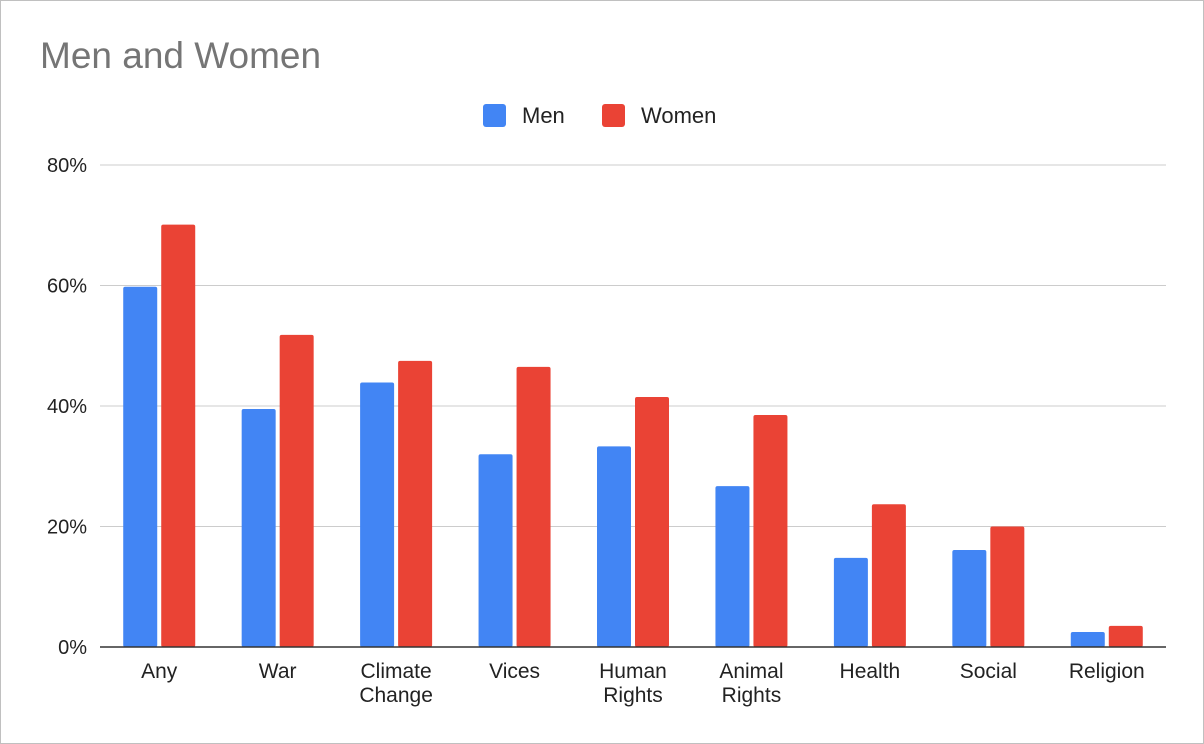 This screenshot has height=744, width=1204. Describe the element at coordinates (278, 671) in the screenshot. I see `x-category-label: War` at that location.